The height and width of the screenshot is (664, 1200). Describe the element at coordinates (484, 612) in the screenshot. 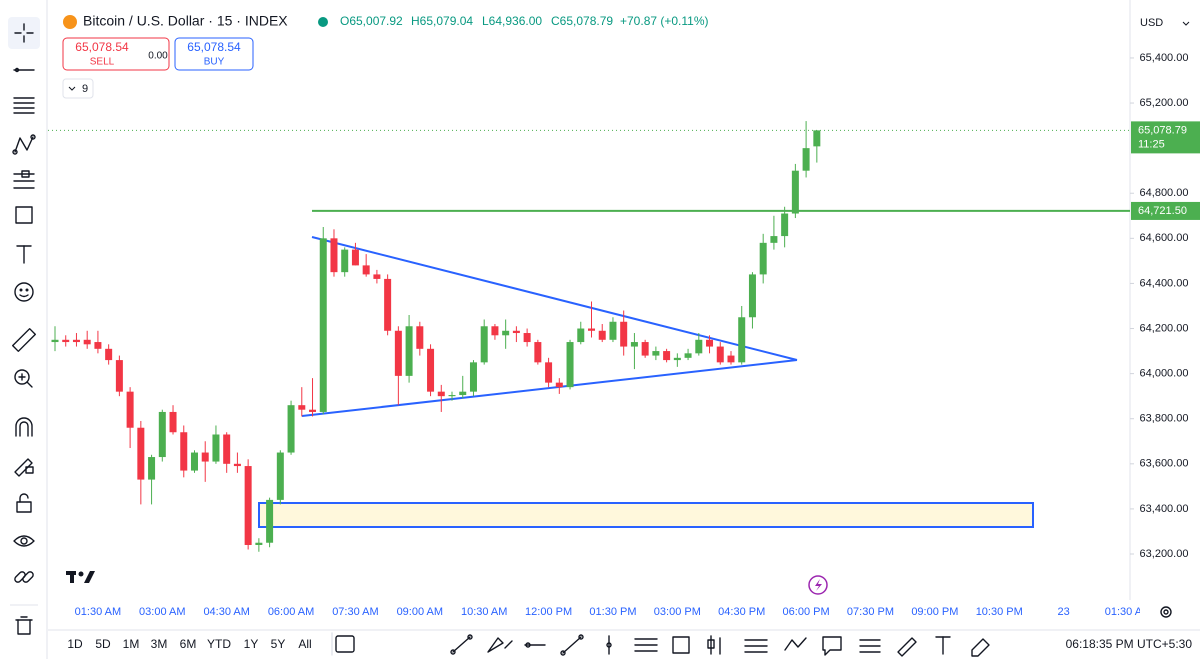

I see `x-tick-label: 10:30 AM` at that location.